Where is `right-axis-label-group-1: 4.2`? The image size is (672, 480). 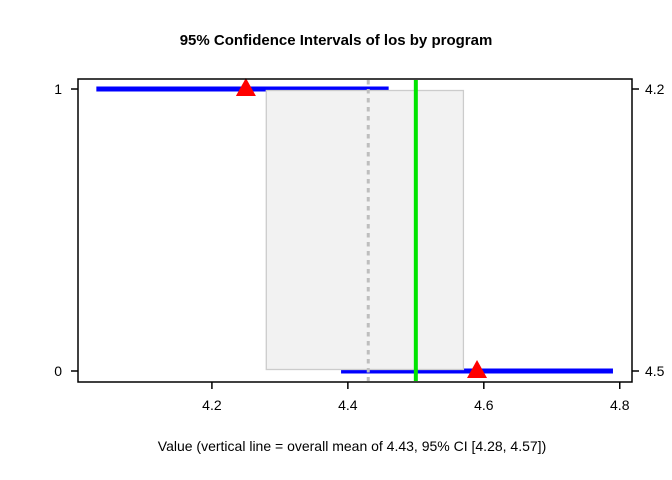 right-axis-label-group-1: 4.2 is located at coordinates (655, 89).